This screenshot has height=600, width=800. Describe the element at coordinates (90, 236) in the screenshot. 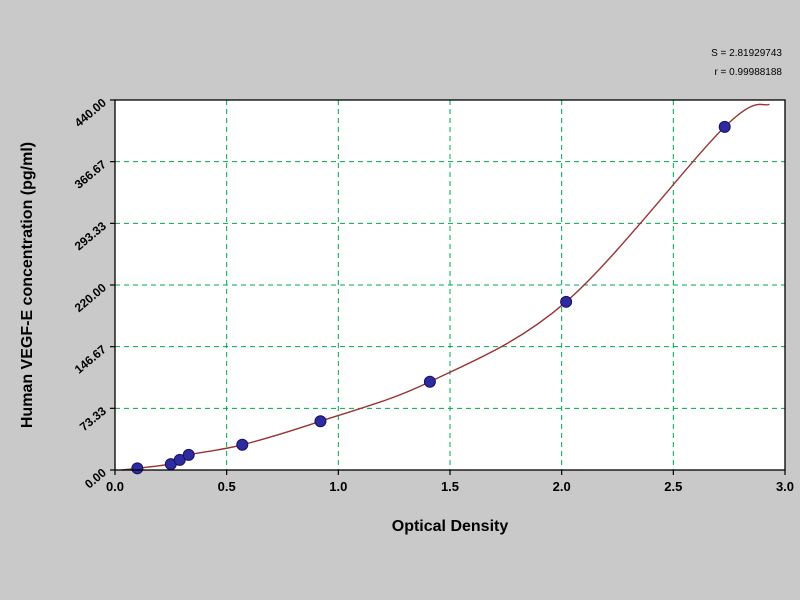

I see `y-tick-label: 293.33` at that location.